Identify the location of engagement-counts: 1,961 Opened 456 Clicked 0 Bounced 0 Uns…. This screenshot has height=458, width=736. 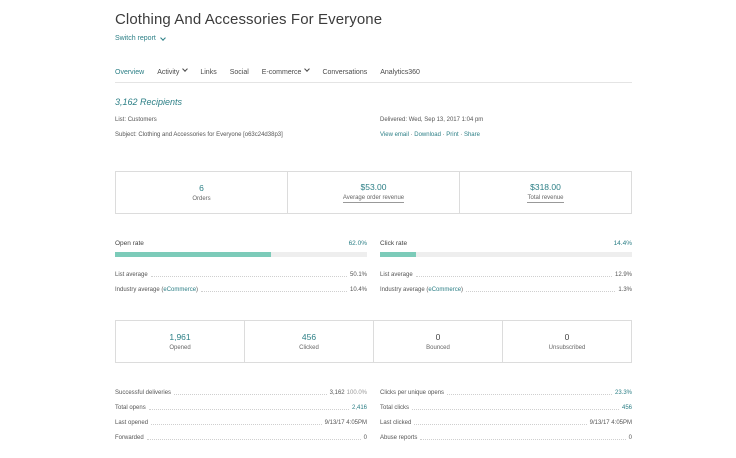
(373, 341).